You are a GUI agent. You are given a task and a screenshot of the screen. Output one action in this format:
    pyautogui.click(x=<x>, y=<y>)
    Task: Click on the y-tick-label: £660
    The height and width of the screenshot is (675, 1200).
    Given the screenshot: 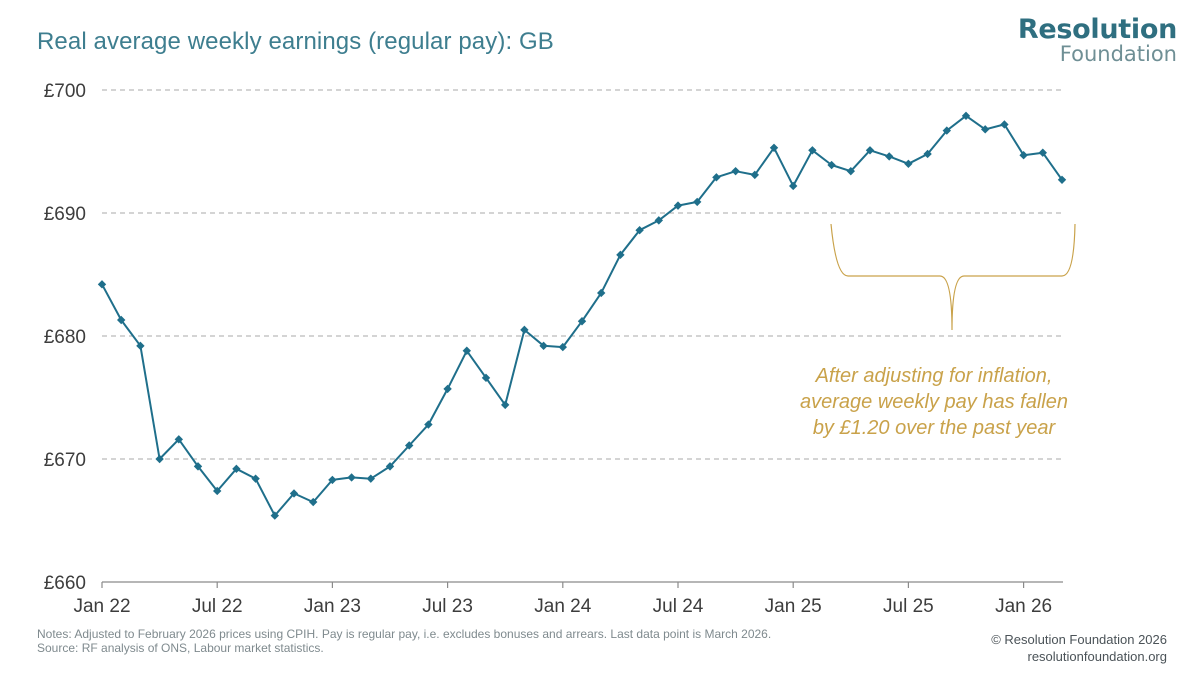 What is the action you would take?
    pyautogui.click(x=65, y=583)
    